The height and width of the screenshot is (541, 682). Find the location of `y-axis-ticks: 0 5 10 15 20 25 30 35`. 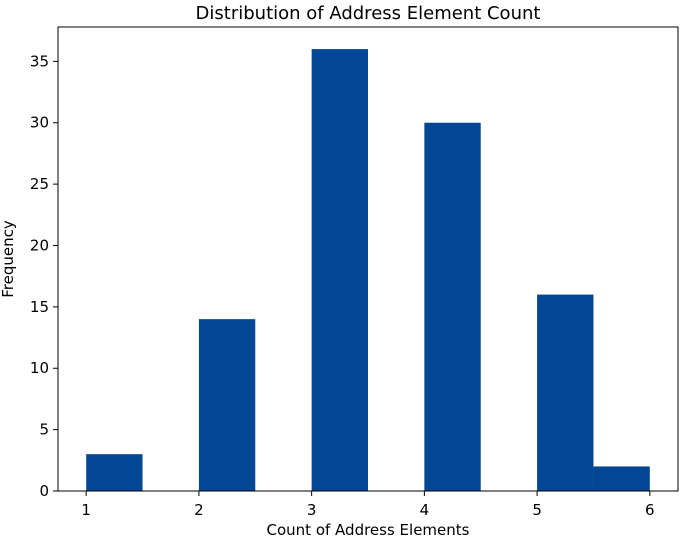

y-axis-ticks: 0 5 10 15 20 25 30 35 is located at coordinates (44, 276).